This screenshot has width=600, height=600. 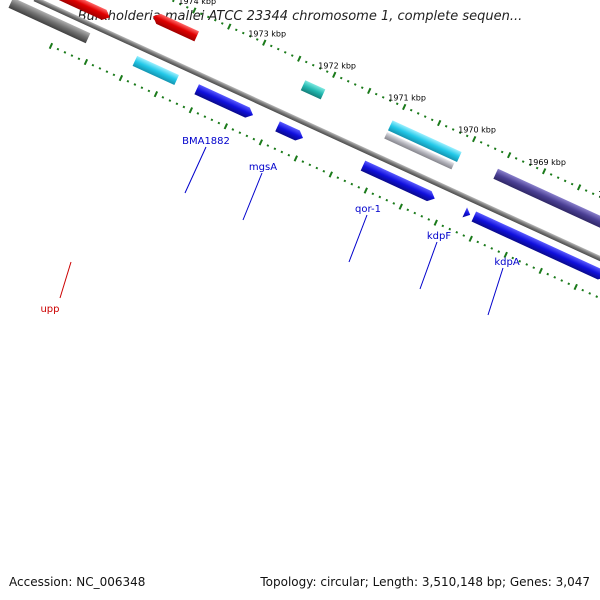 I want to click on leader-line-bma1882, so click(x=195, y=170).